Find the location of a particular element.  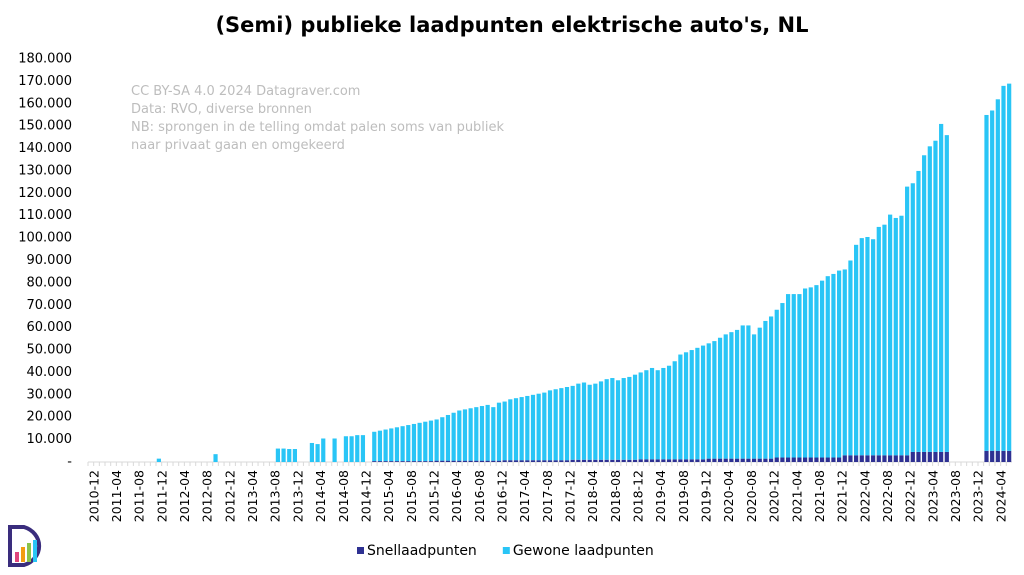

x-tick-label: 2012-04 is located at coordinates (184, 496).